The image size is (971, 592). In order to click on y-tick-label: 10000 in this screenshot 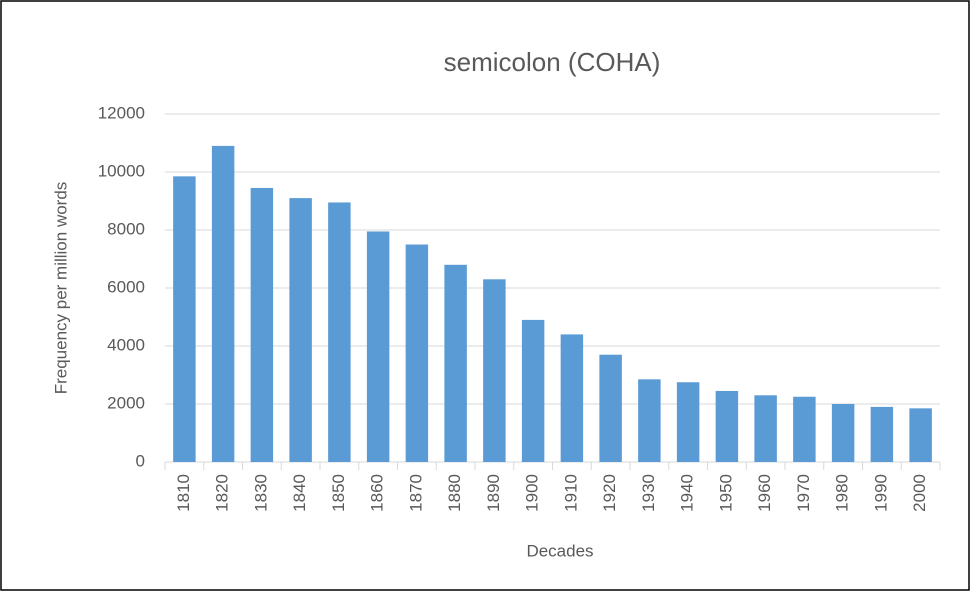, I will do `click(121, 170)`.